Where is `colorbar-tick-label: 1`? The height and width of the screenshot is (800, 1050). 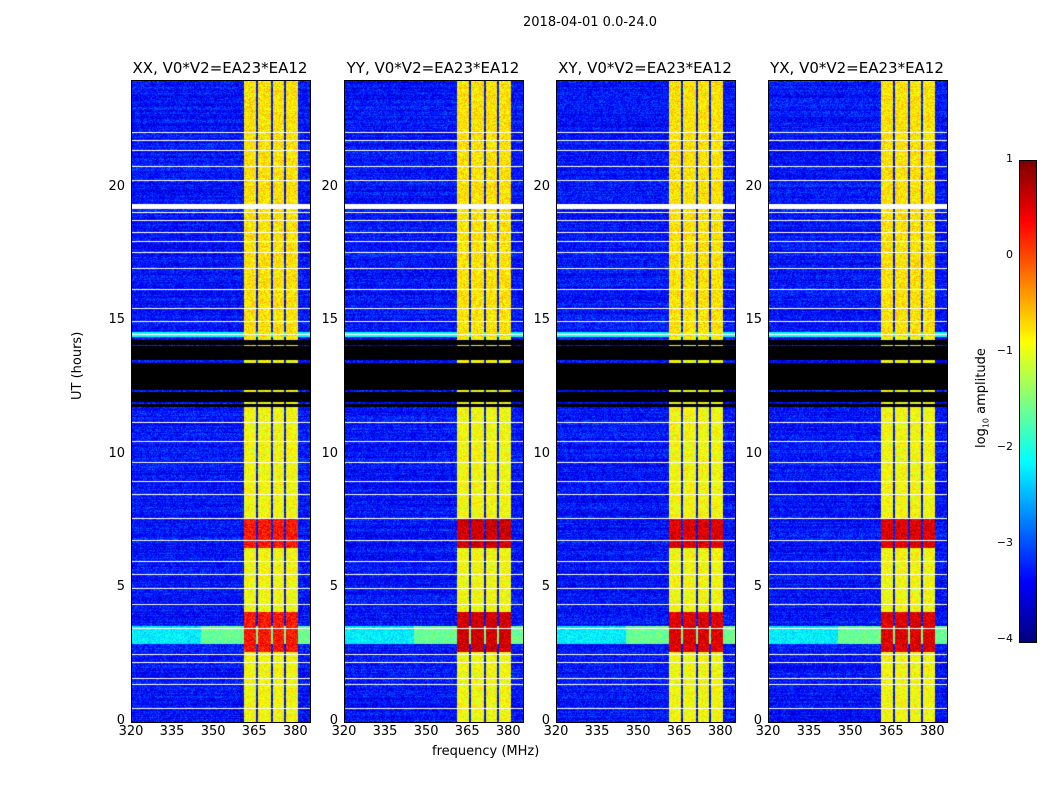 colorbar-tick-label: 1 is located at coordinates (1009, 158).